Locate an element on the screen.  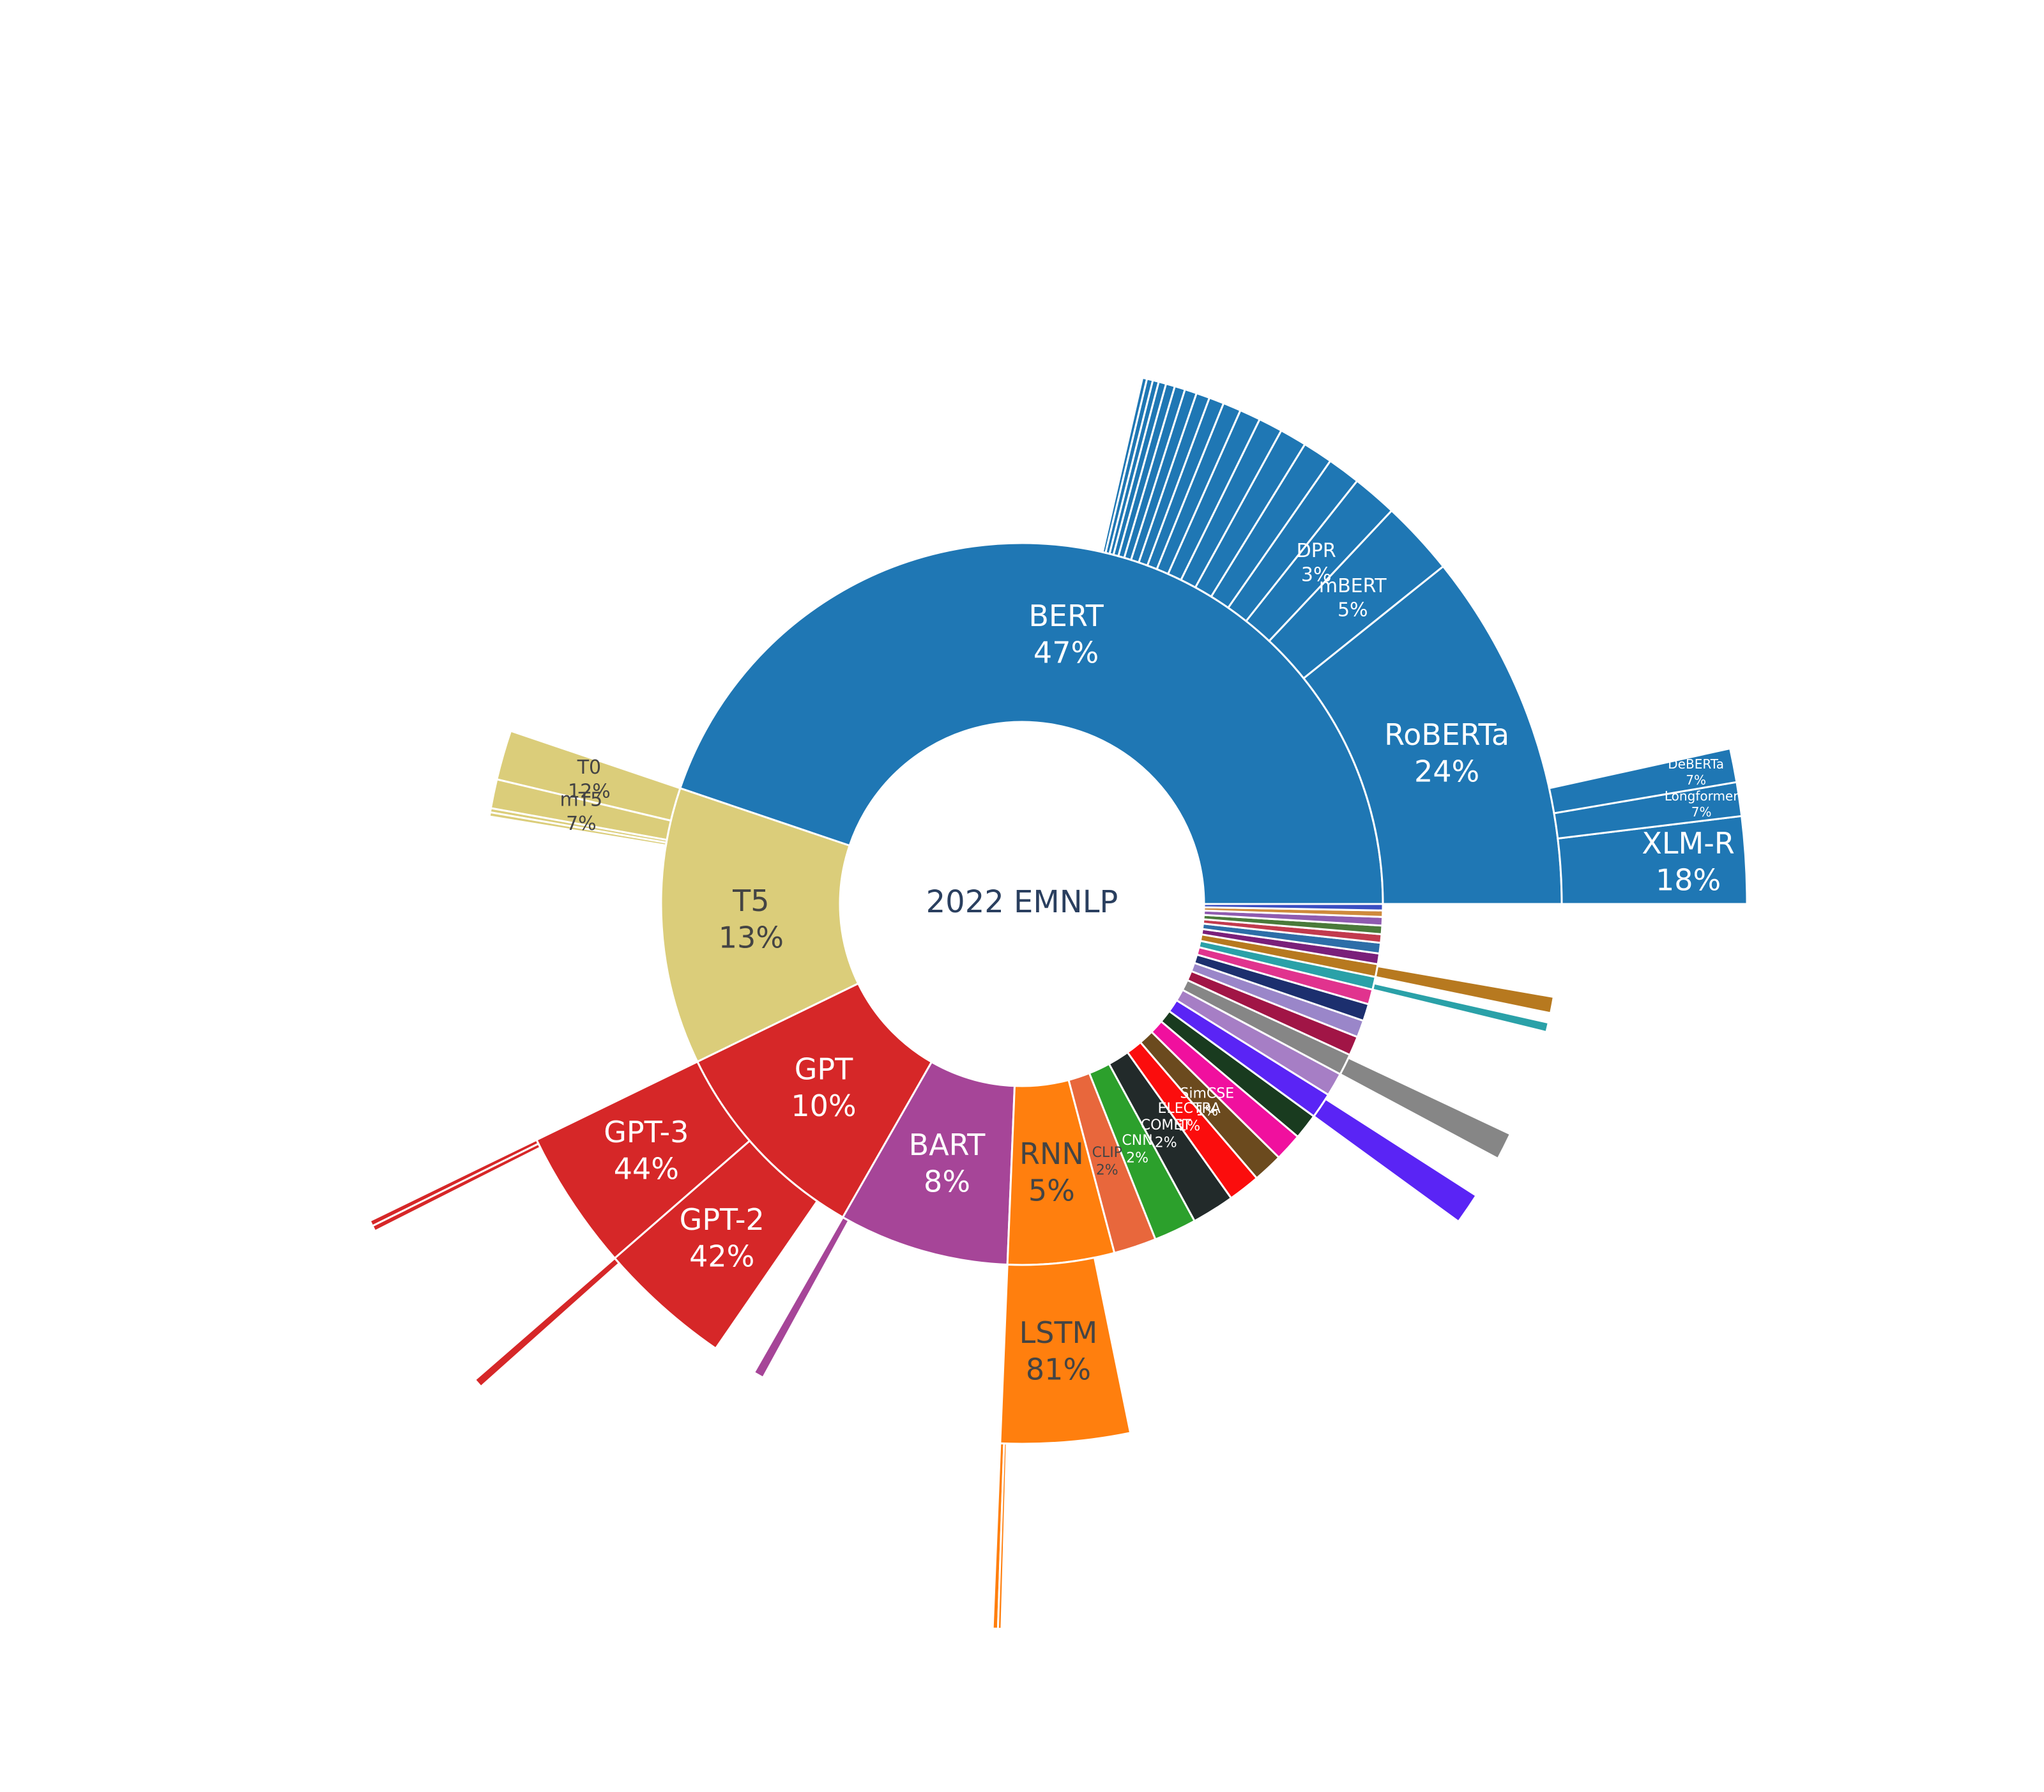
label-t0: T0 12% is located at coordinates (589, 779).